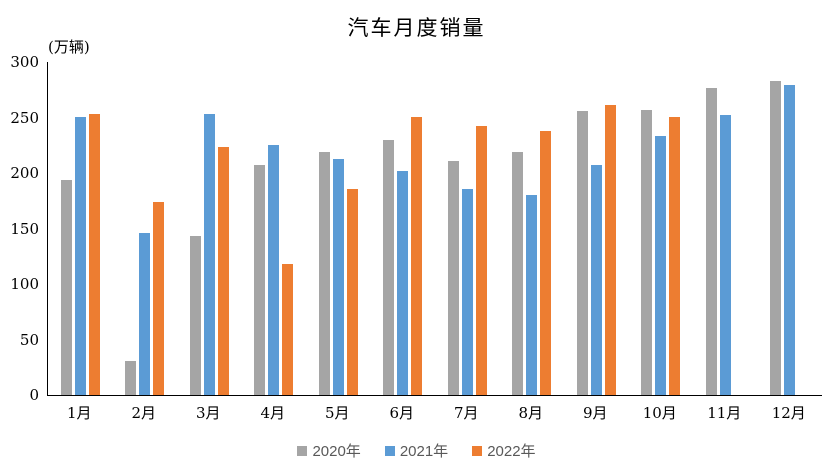 The width and height of the screenshot is (833, 467). What do you see at coordinates (337, 413) in the screenshot?
I see `x-tick-label: 5月` at bounding box center [337, 413].